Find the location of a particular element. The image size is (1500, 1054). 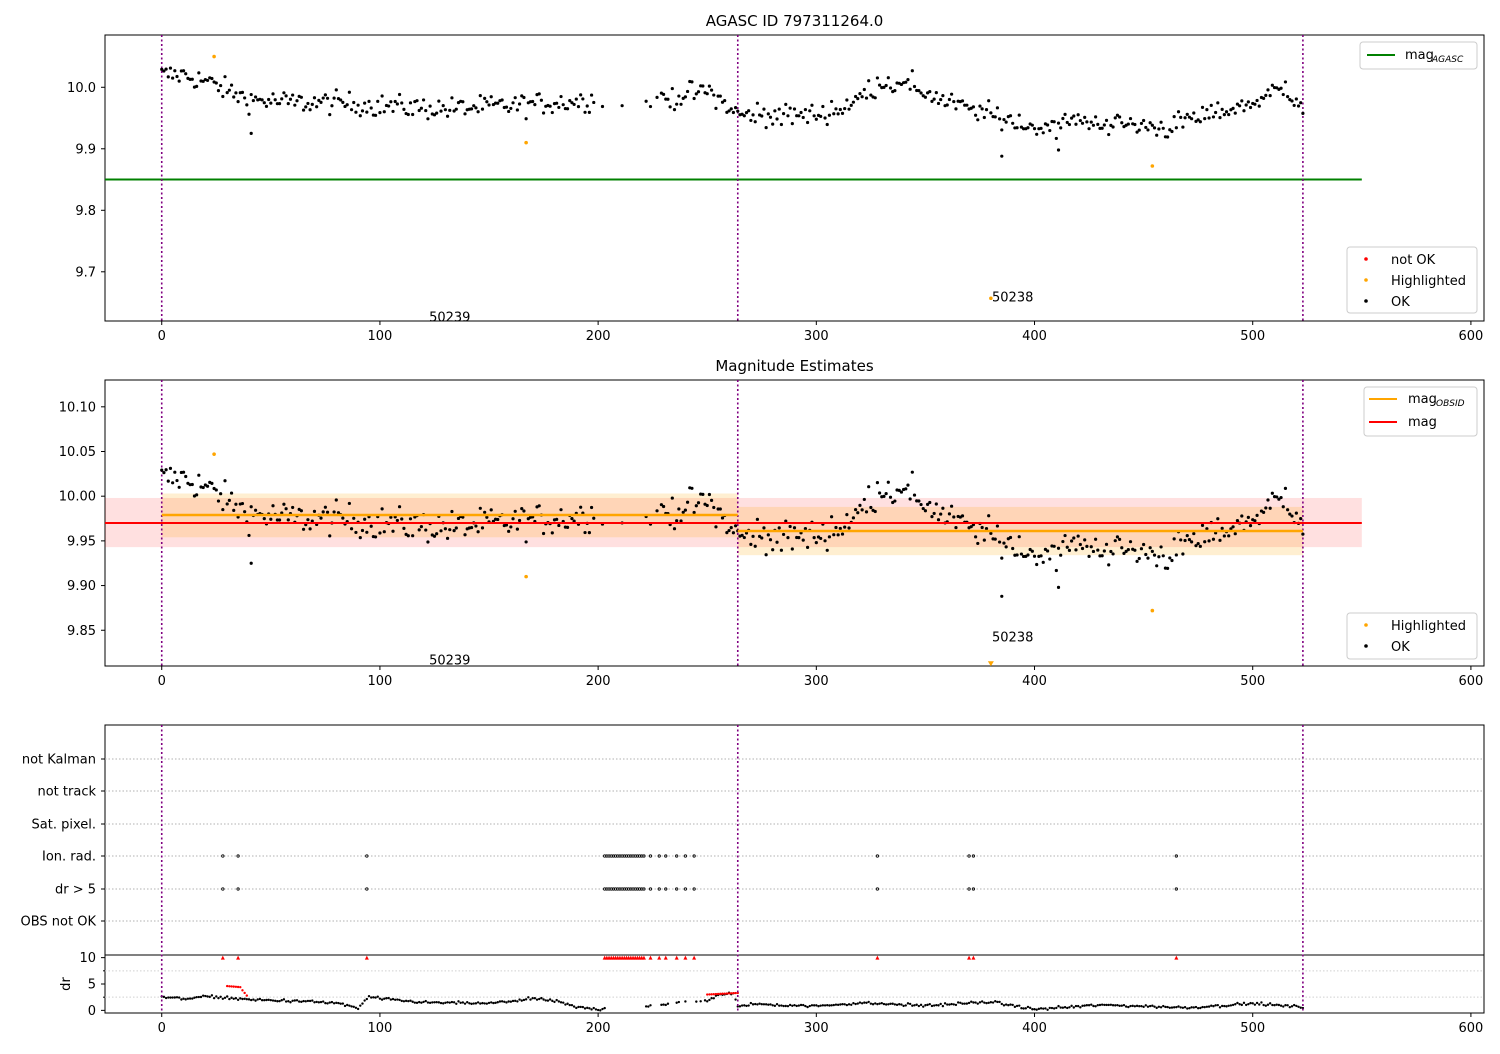

legend-label: Highlighted is located at coordinates (1428, 626).